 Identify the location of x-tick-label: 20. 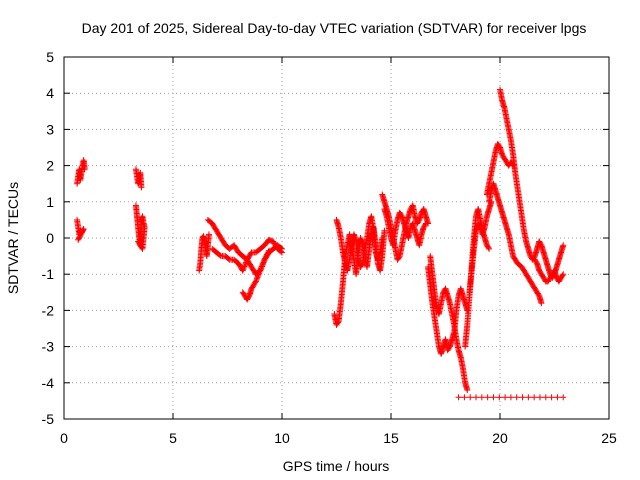
(500, 438).